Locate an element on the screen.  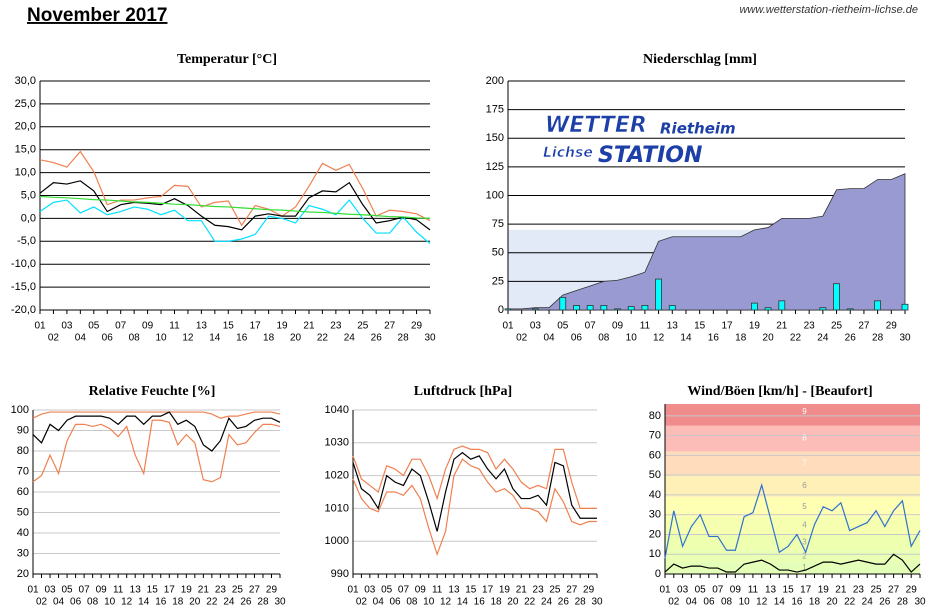
y-tick-label: 50 is located at coordinates (655, 475).